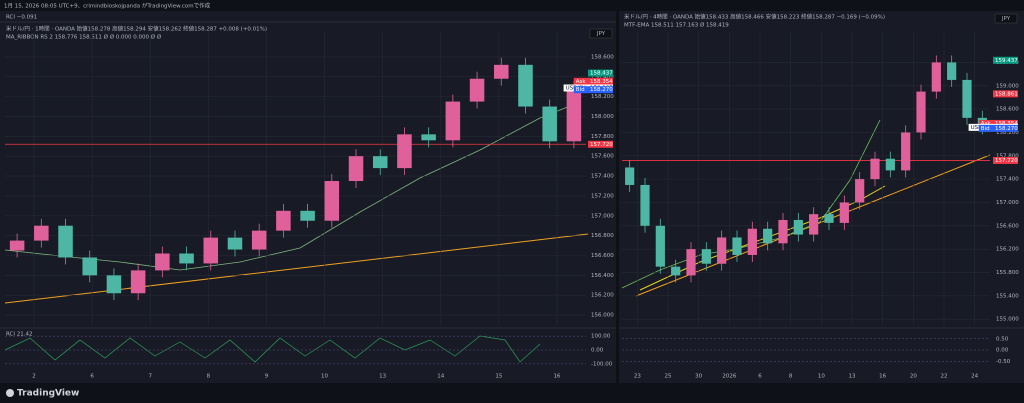  Describe the element at coordinates (601, 74) in the screenshot. I see `price-tag-label: 158.437` at that location.